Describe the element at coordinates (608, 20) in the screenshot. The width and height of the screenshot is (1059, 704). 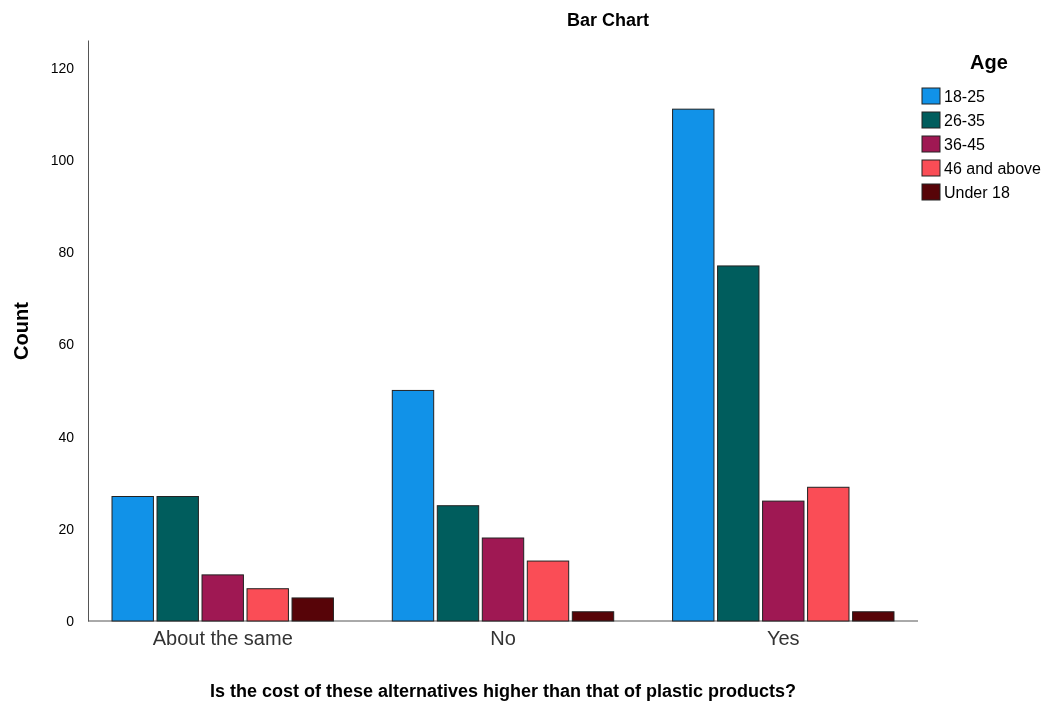
I see `chart-title: Bar Chart` at that location.